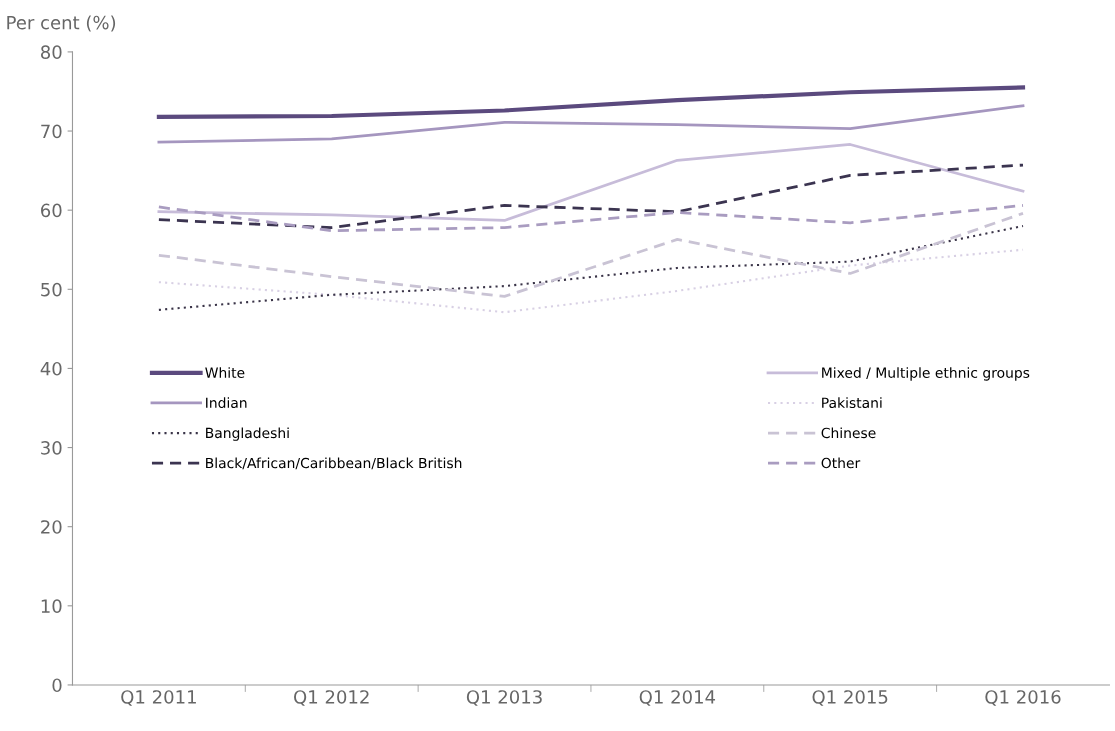  What do you see at coordinates (841, 463) in the screenshot?
I see `legend-label: Other` at bounding box center [841, 463].